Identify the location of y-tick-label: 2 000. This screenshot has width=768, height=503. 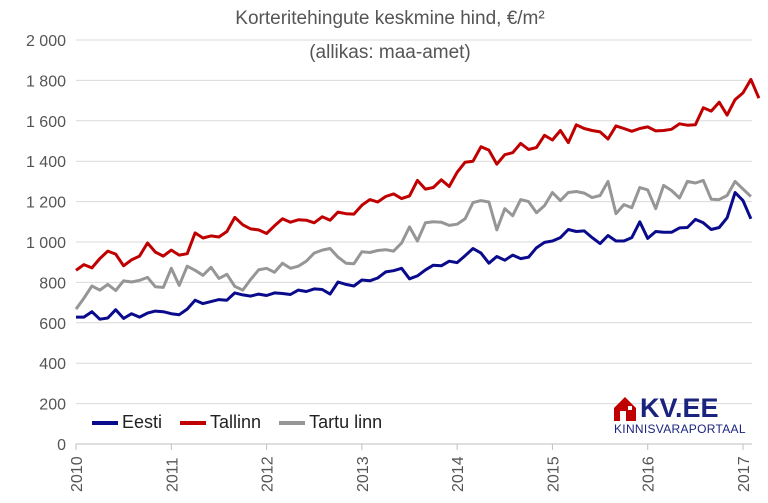
(46, 41).